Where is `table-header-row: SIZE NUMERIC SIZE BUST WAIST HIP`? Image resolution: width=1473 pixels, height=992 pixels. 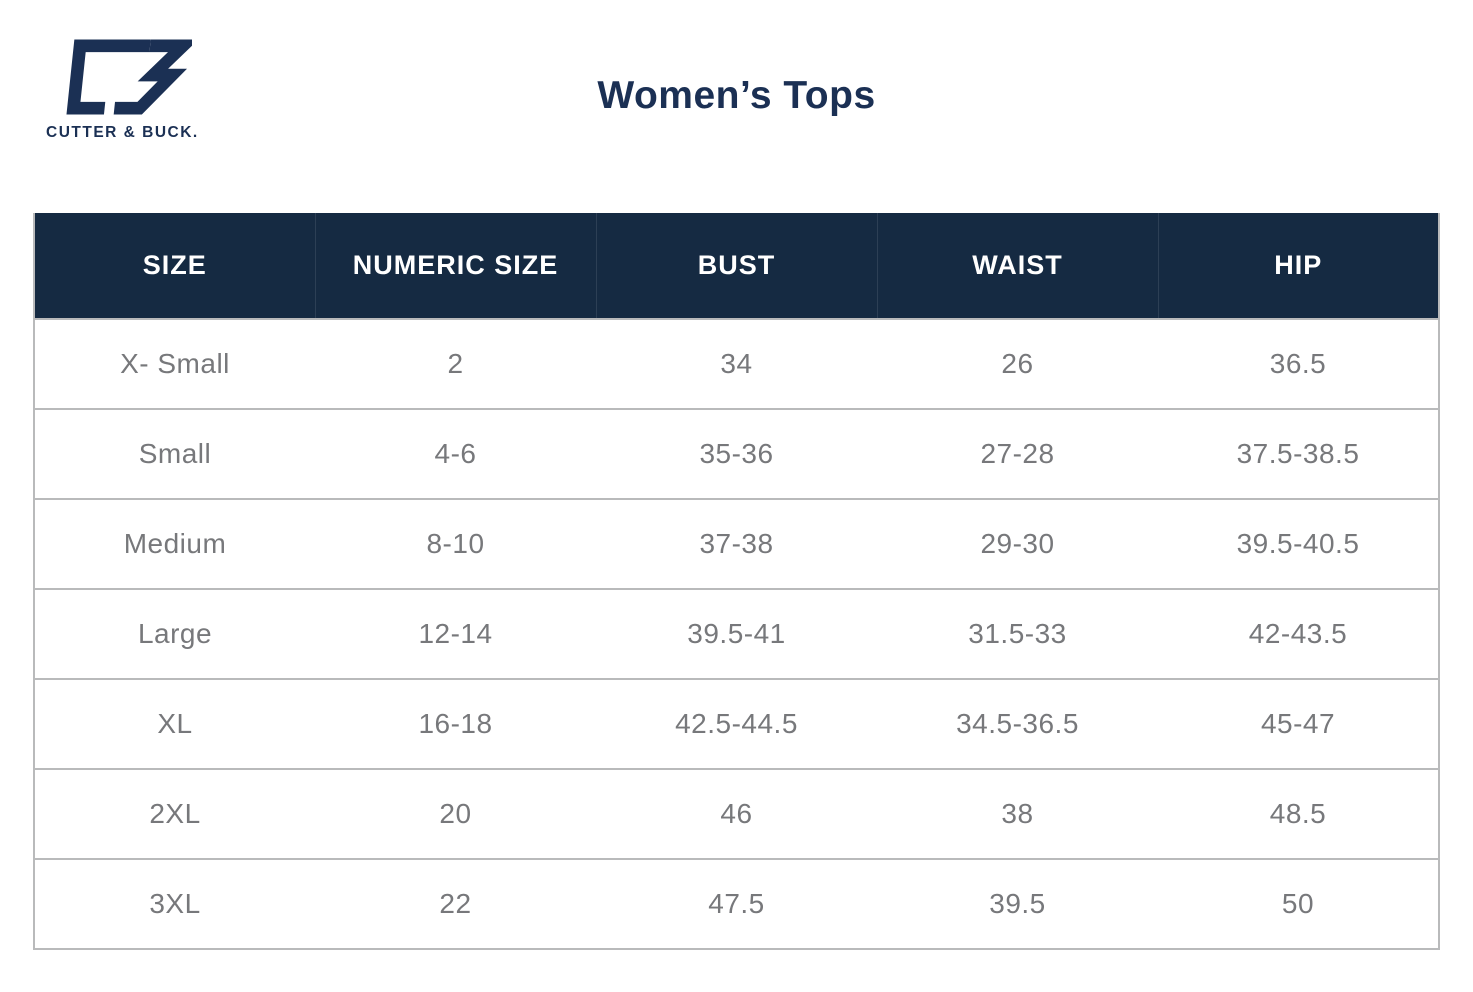 table-header-row: SIZE NUMERIC SIZE BUST WAIST HIP is located at coordinates (736, 266).